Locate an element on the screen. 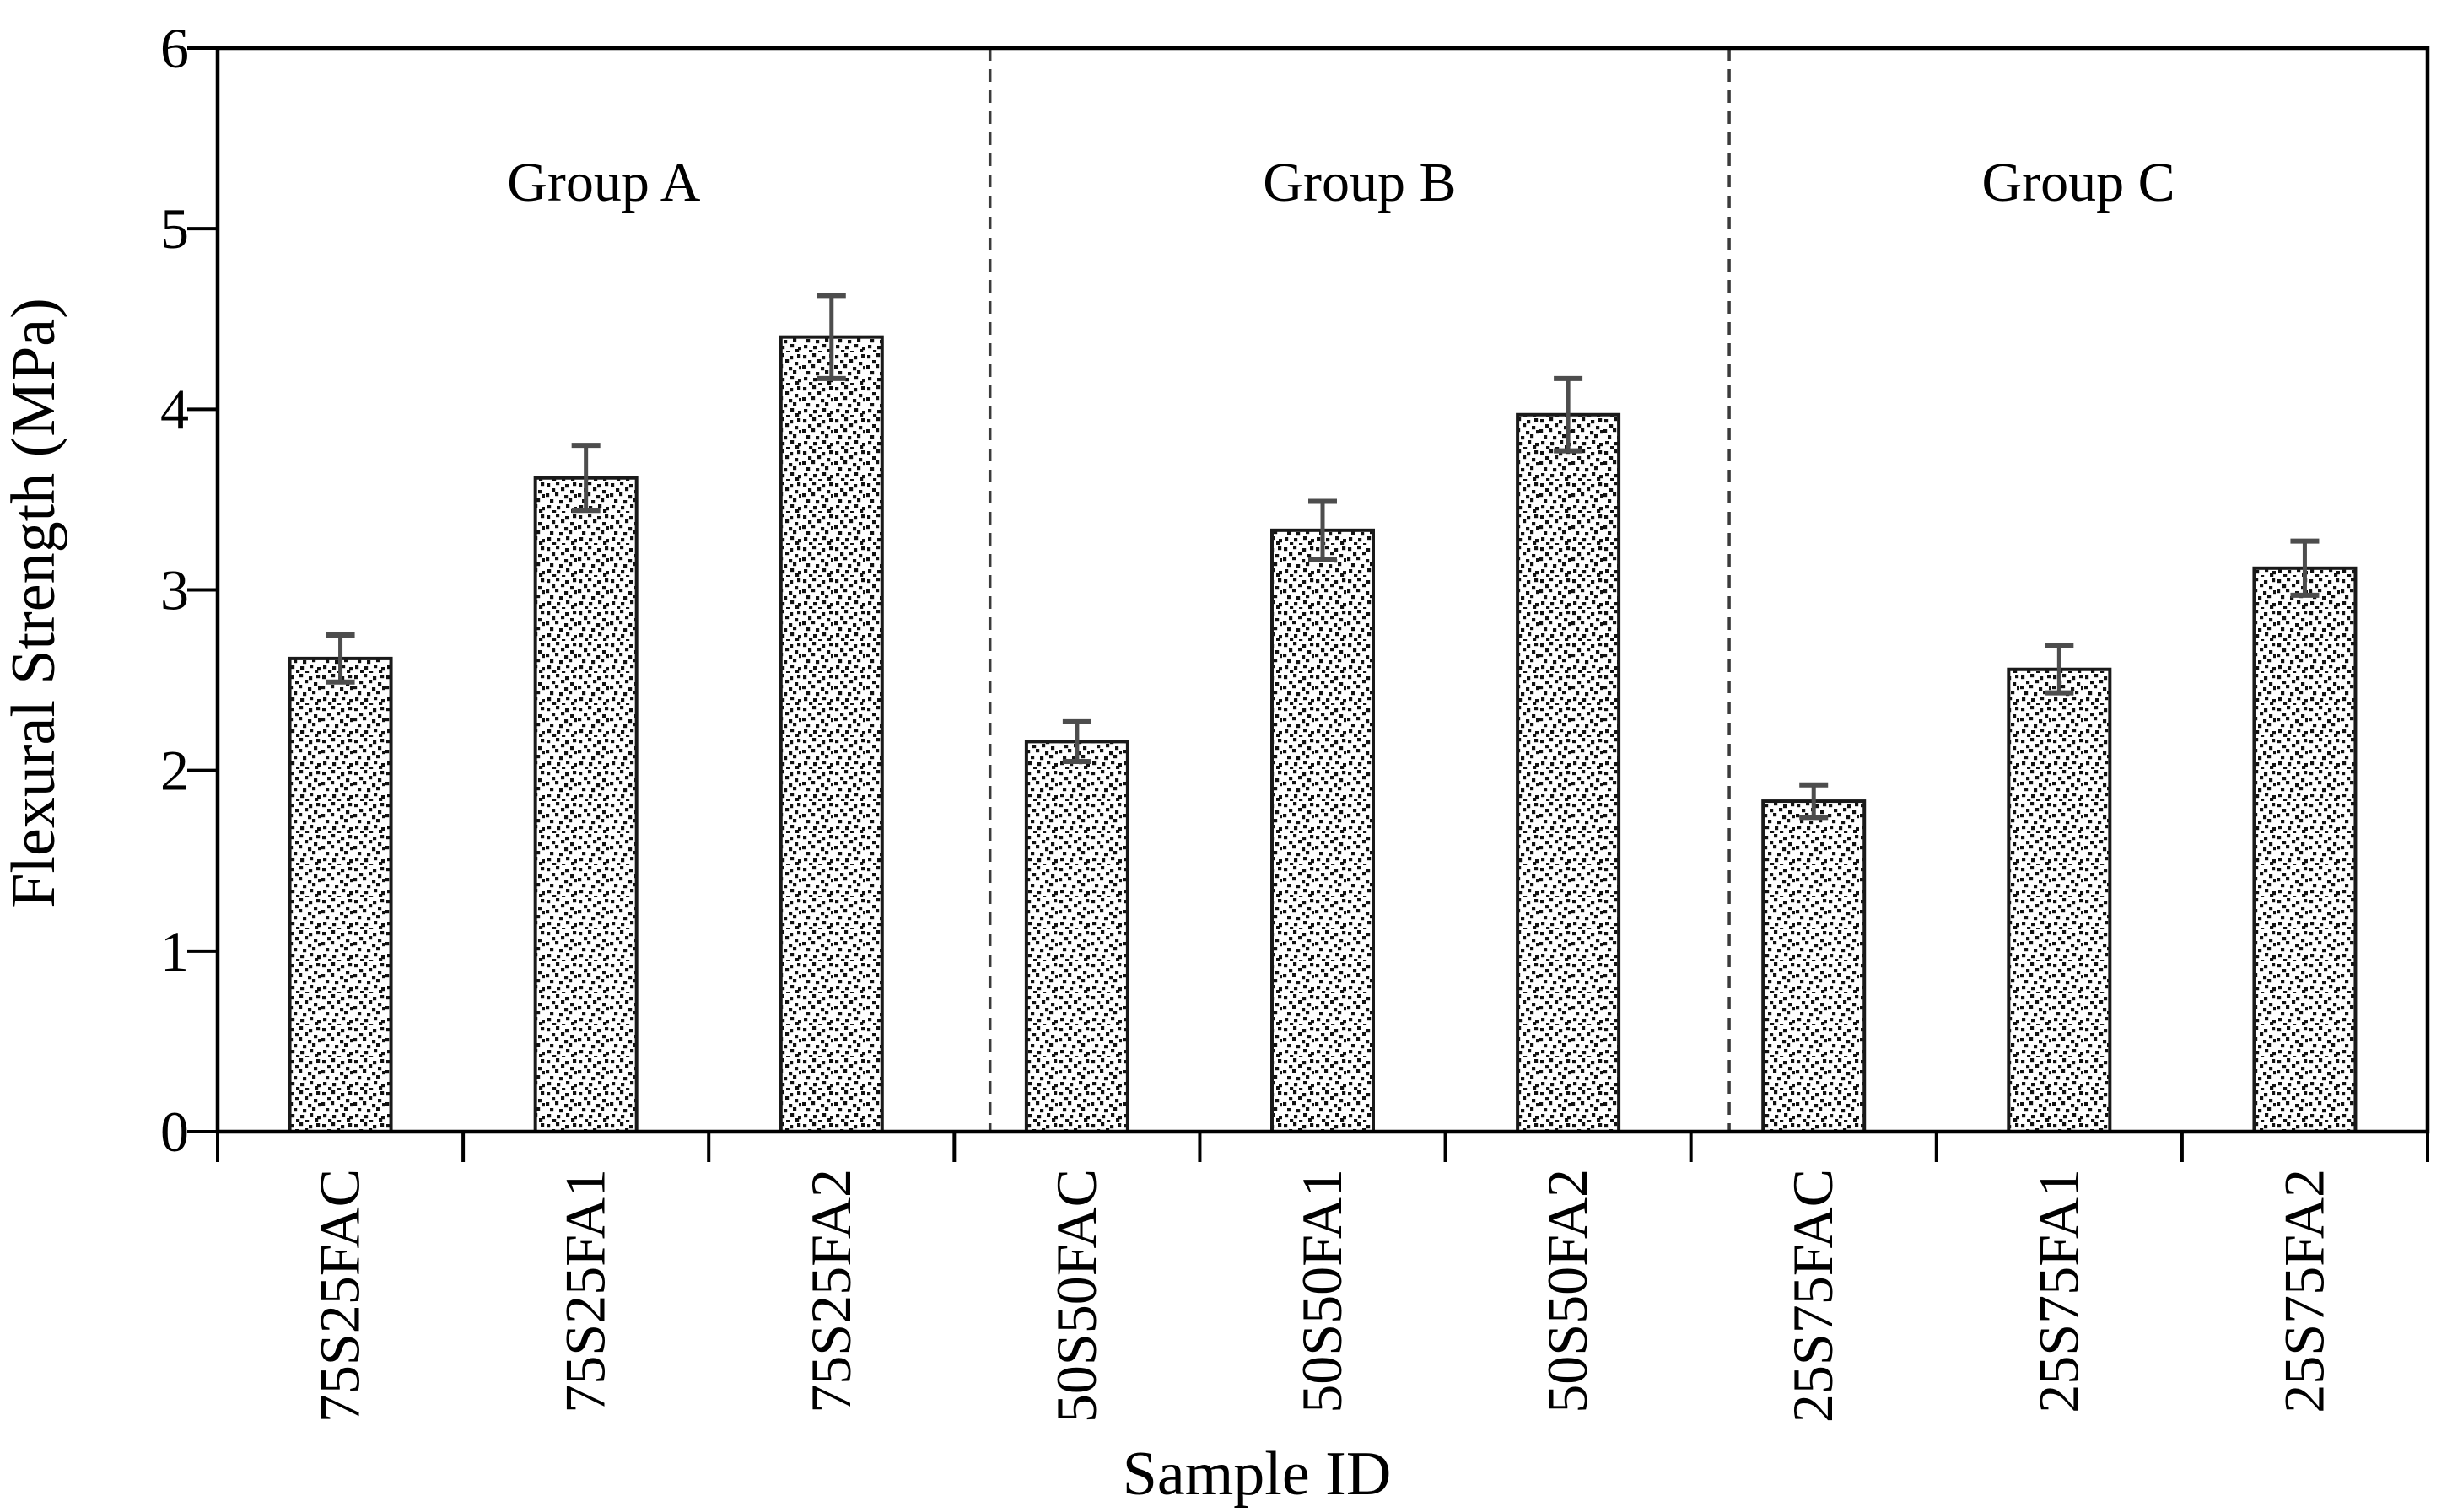 This screenshot has width=2463, height=1512. error-bar-75S25FA1 is located at coordinates (586, 479).